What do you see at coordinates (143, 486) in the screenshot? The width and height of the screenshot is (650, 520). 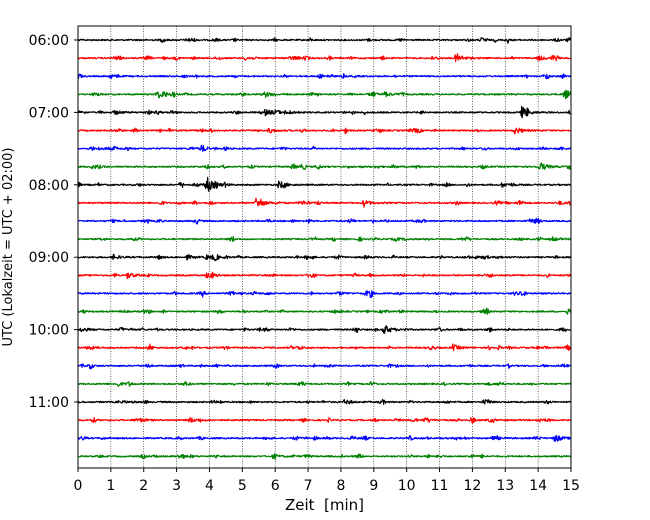 I see `x-tick-label: 2` at bounding box center [143, 486].